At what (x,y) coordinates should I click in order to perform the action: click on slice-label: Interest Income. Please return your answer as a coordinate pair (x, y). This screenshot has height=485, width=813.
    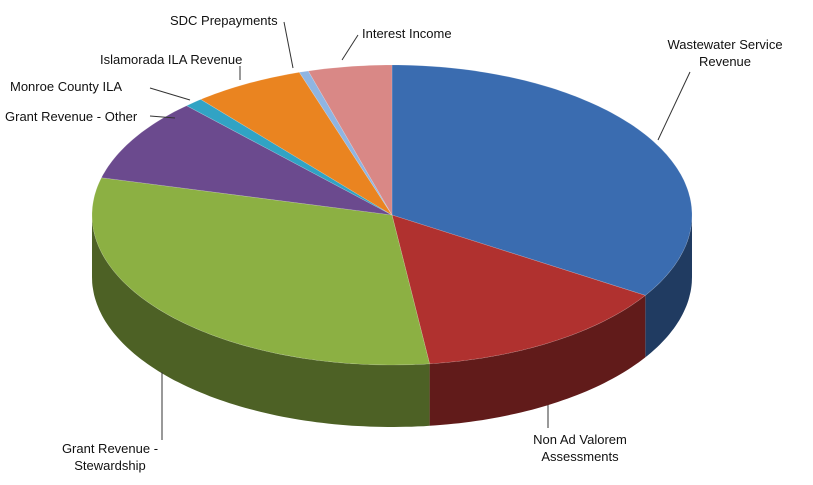
    Looking at the image, I should click on (407, 33).